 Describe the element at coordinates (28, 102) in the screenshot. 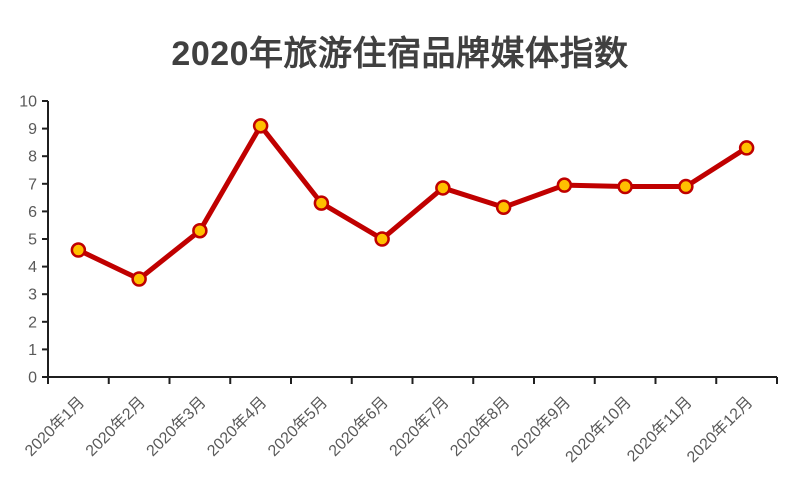

I see `y-tick-label: 10` at that location.